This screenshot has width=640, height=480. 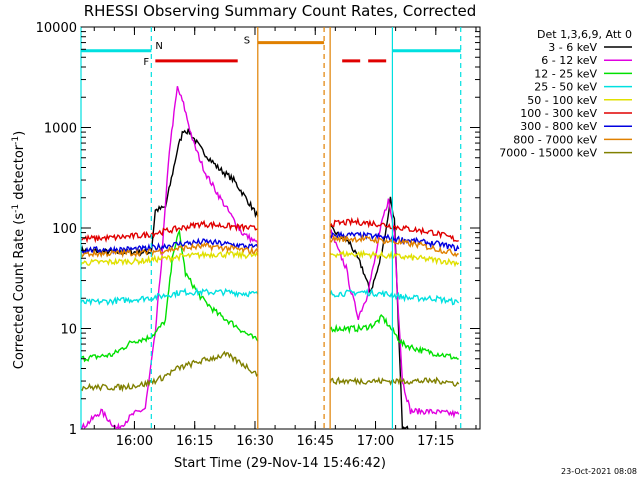 What do you see at coordinates (584, 34) in the screenshot?
I see `legend-title: Det 1,3,6,9, Att 0` at bounding box center [584, 34].